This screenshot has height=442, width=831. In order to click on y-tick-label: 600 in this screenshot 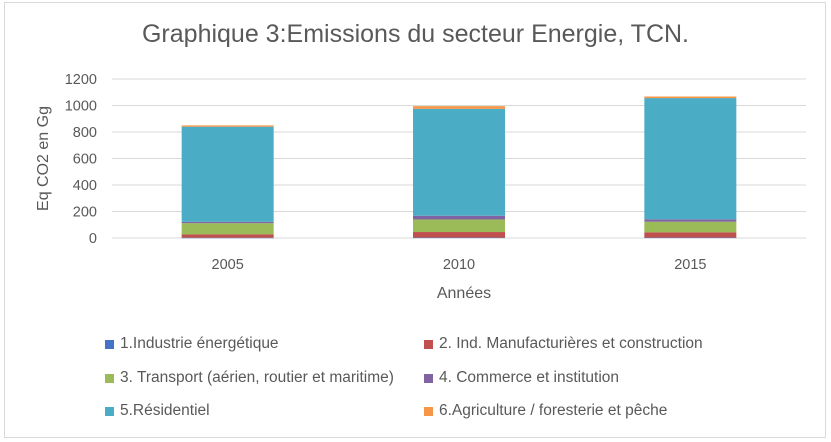, I will do `click(85, 160)`.